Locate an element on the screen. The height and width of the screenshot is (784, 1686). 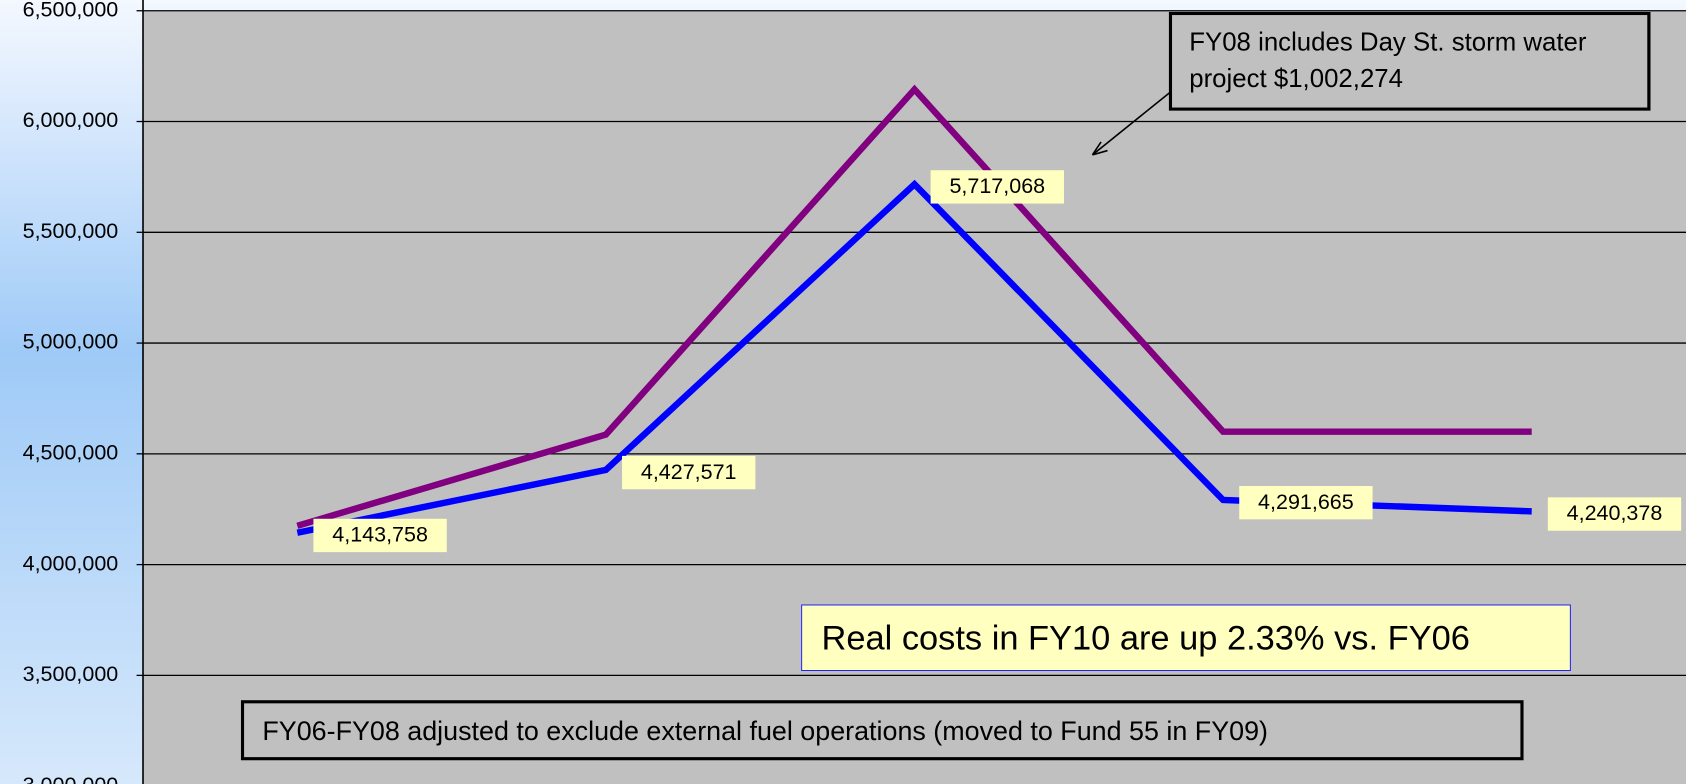
data-label: 5,717,068 is located at coordinates (997, 186).